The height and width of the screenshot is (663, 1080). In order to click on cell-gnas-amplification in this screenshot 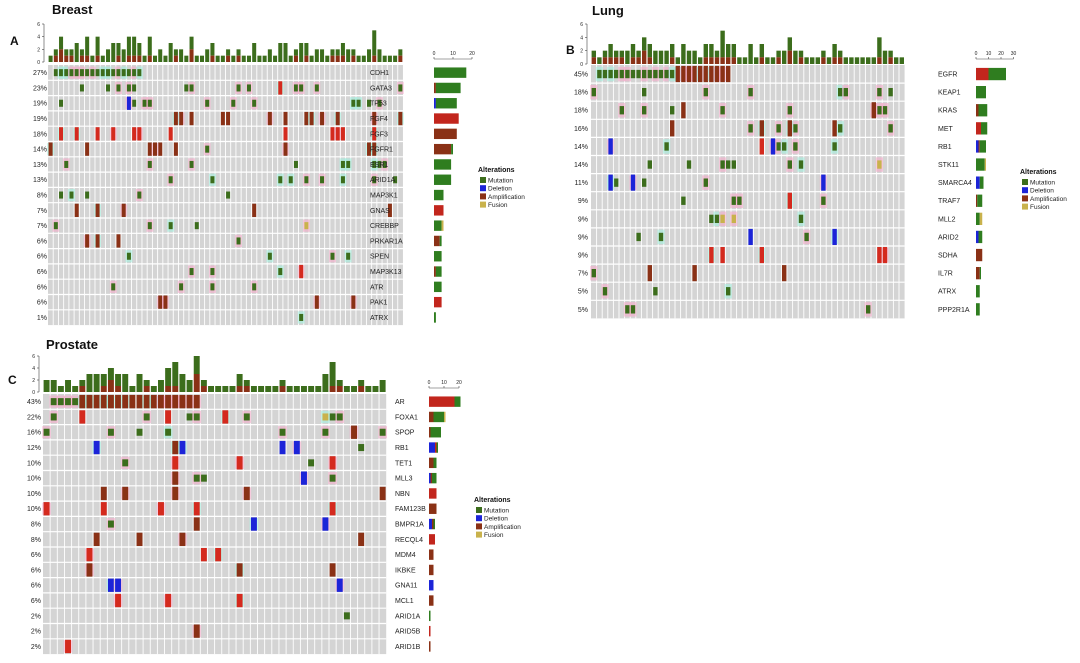, I will do `click(123, 210)`.